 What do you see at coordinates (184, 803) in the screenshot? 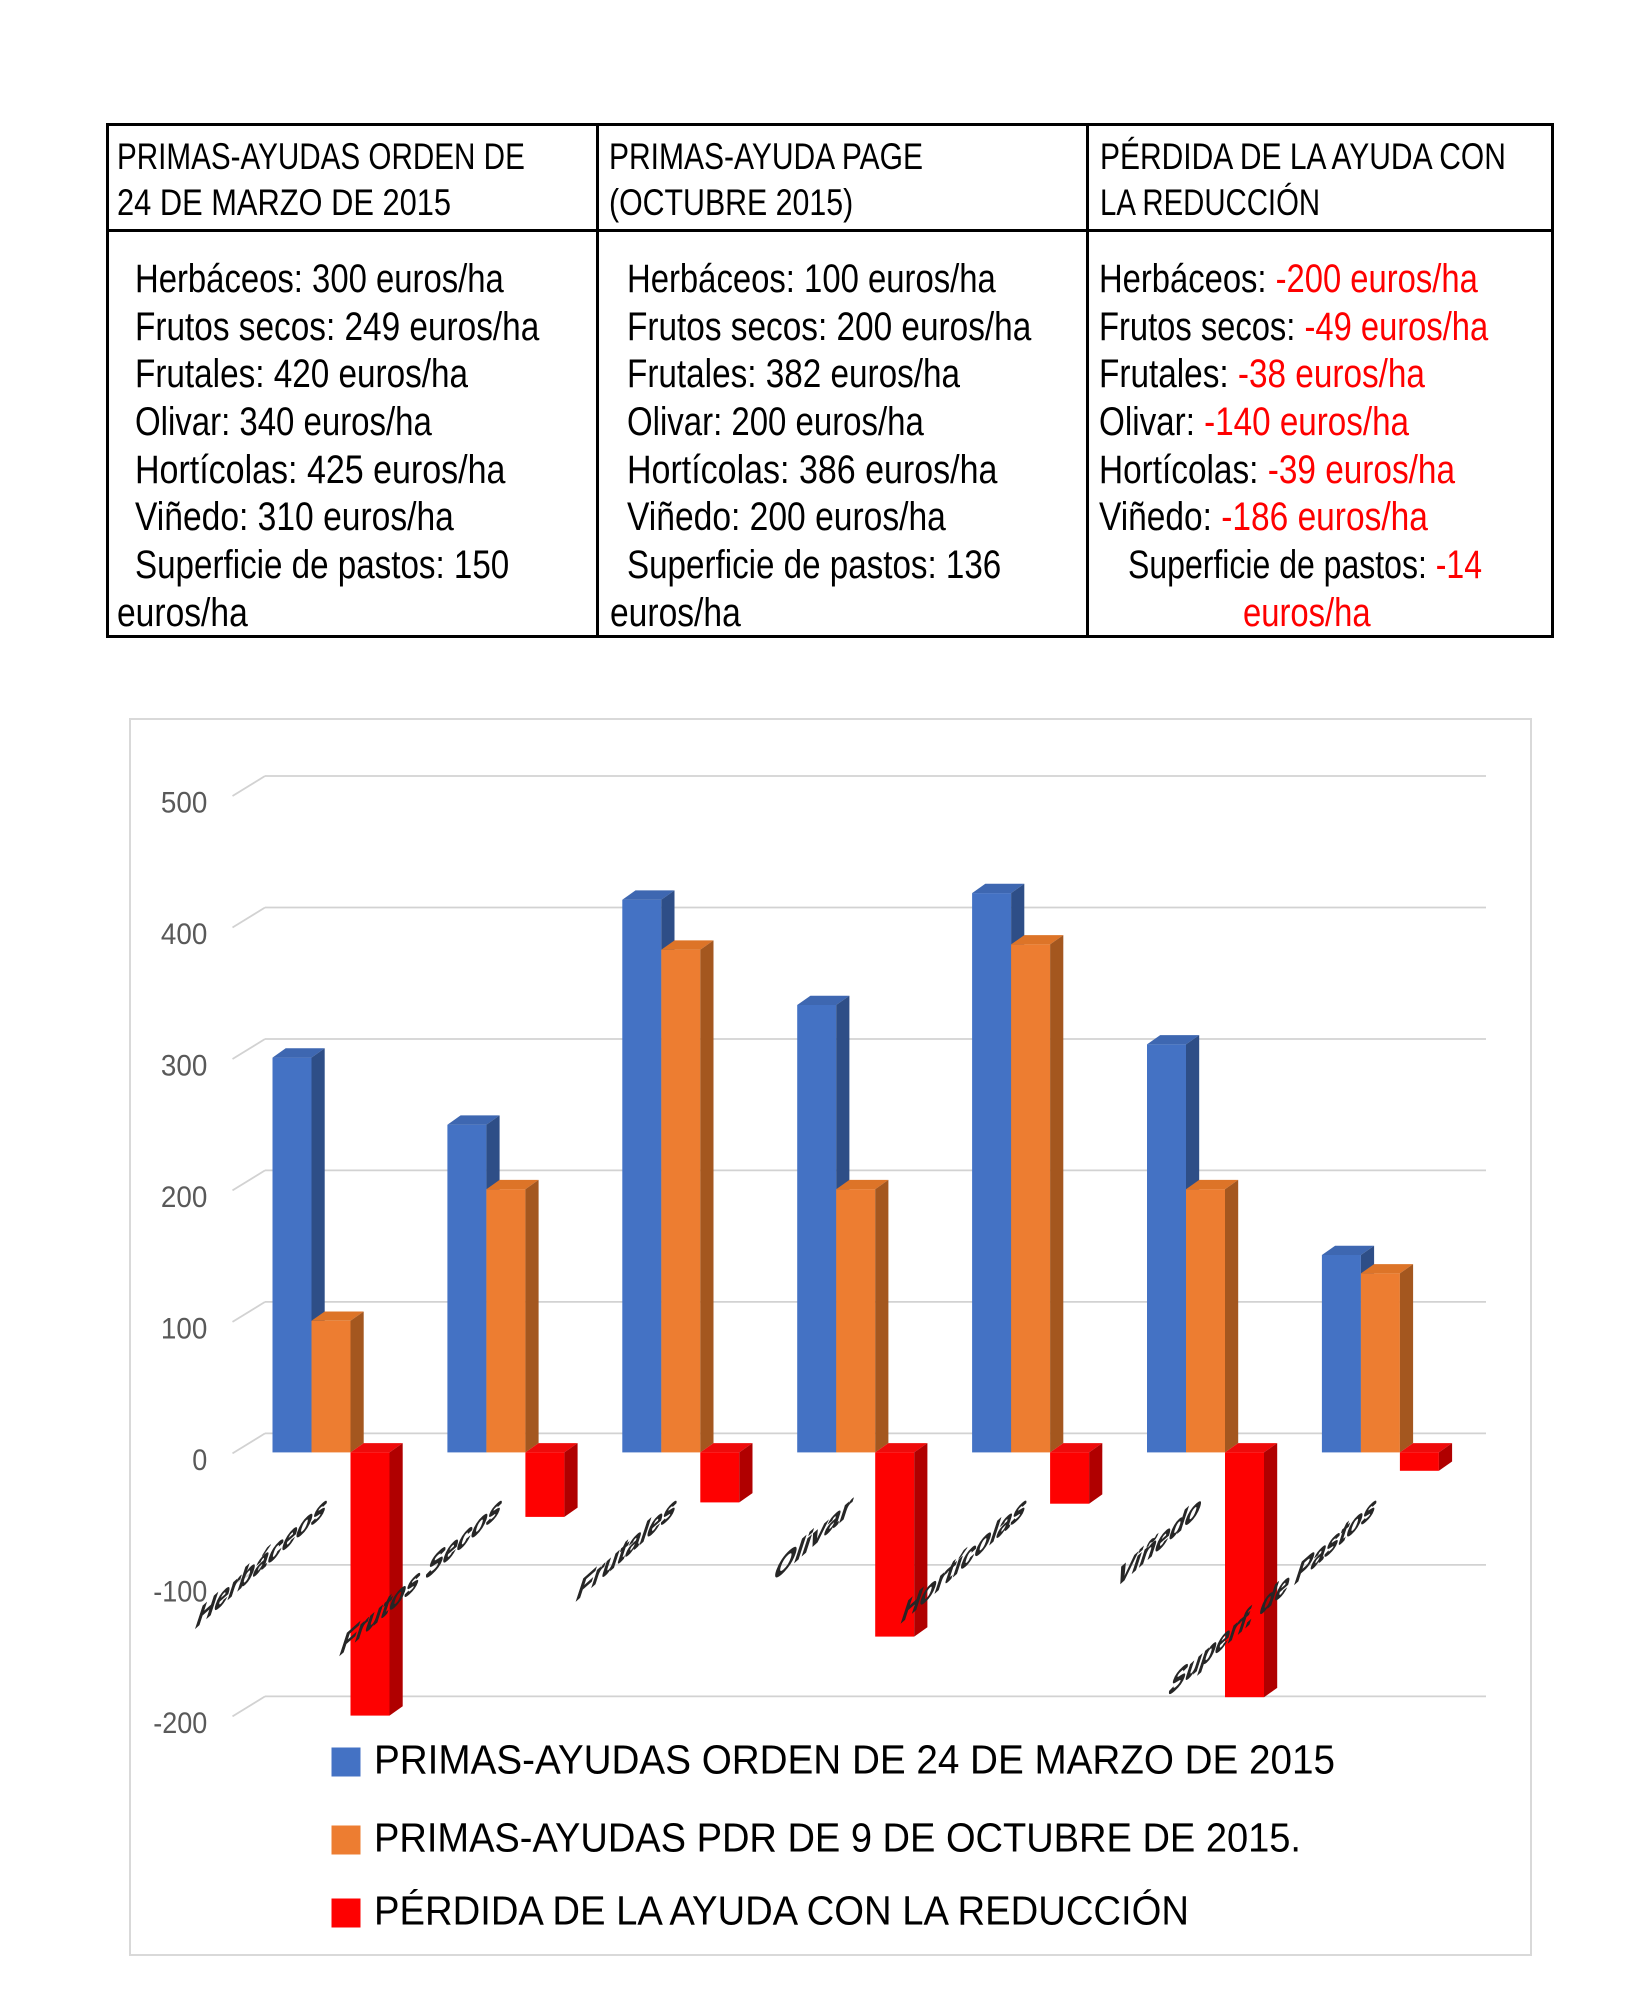
I see `svg-text: 500` at bounding box center [184, 803].